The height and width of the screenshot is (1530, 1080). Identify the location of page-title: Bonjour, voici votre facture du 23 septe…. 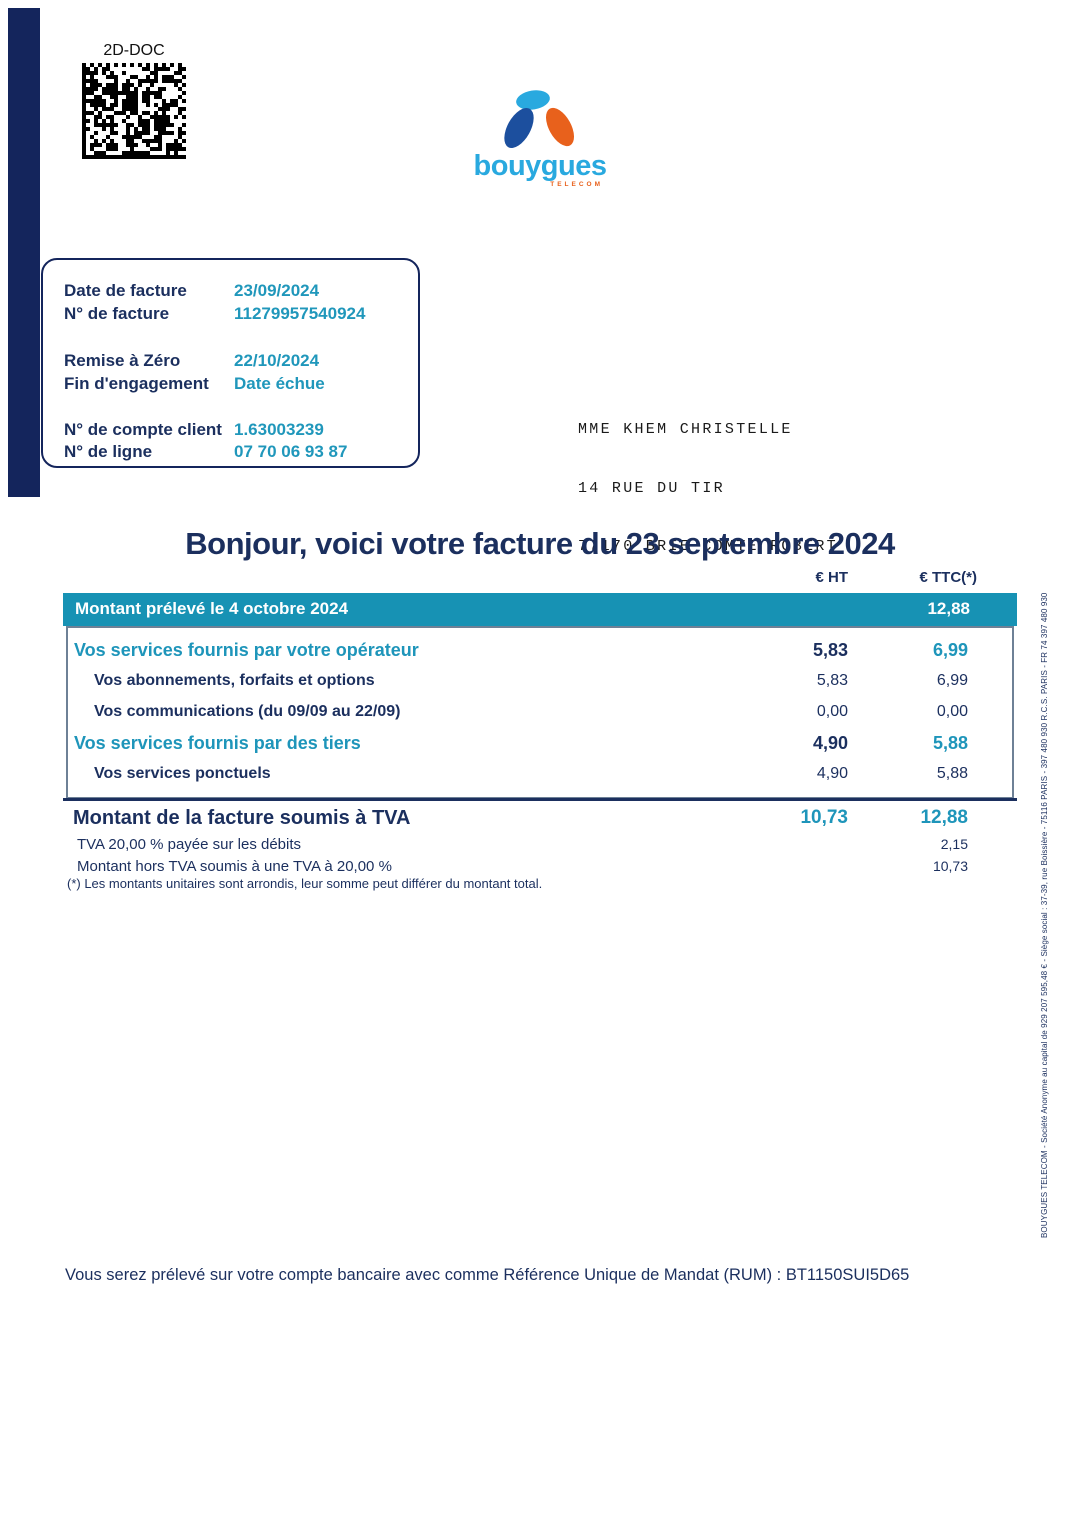
(540, 543).